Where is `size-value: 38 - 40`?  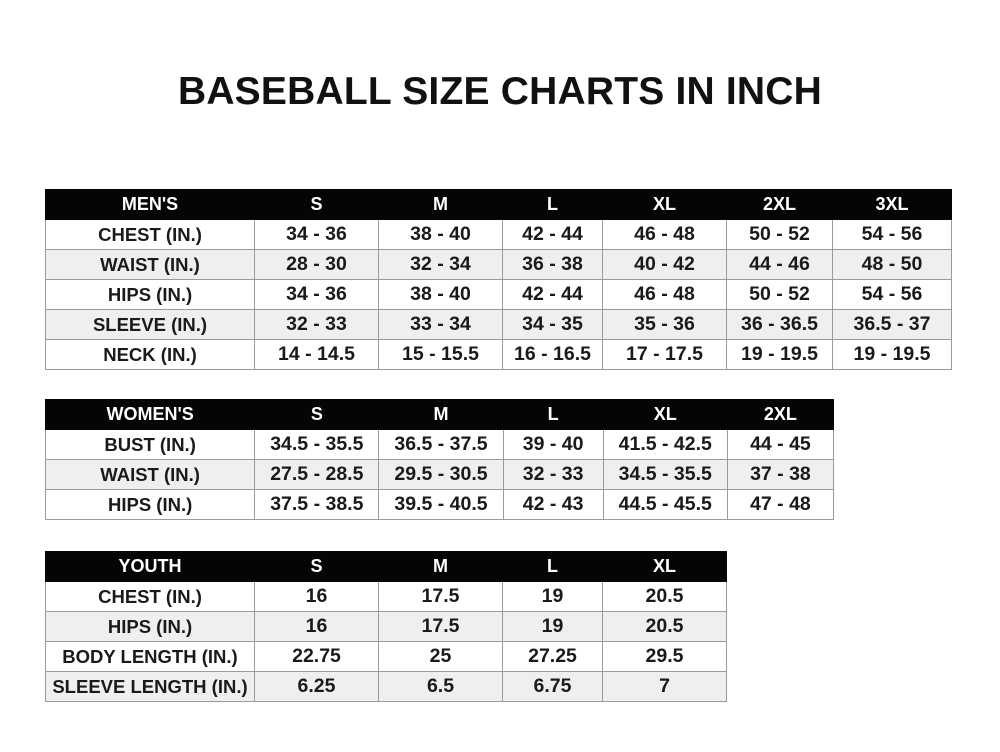 size-value: 38 - 40 is located at coordinates (440, 234).